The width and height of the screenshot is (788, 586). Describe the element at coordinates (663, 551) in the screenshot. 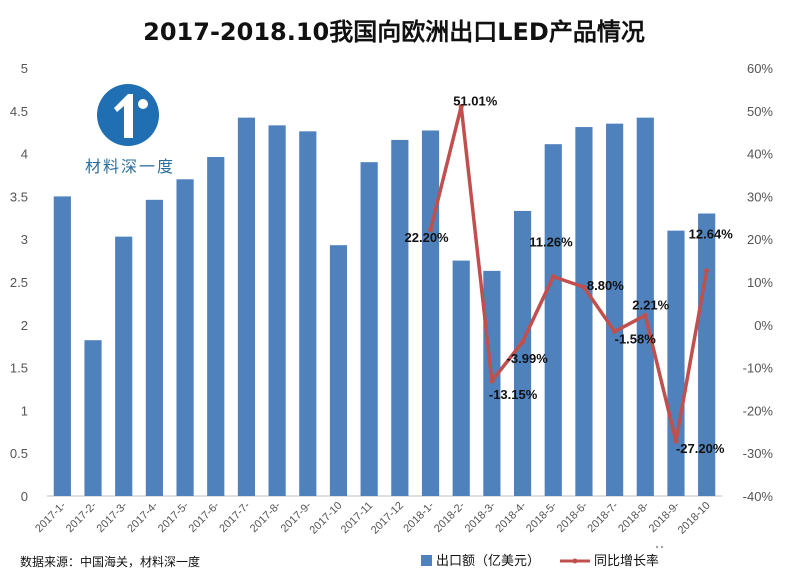

I see `wechat-icon` at that location.